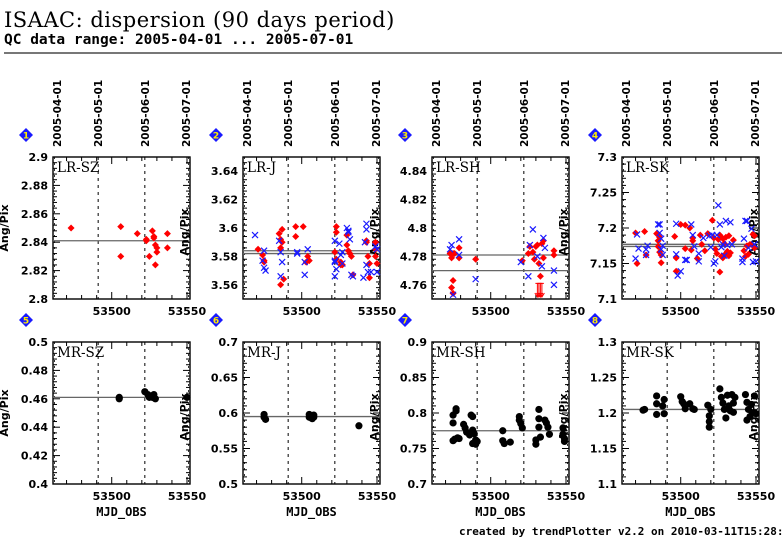 The image size is (782, 542). I want to click on y-tick-label: 0.8, so click(418, 413).